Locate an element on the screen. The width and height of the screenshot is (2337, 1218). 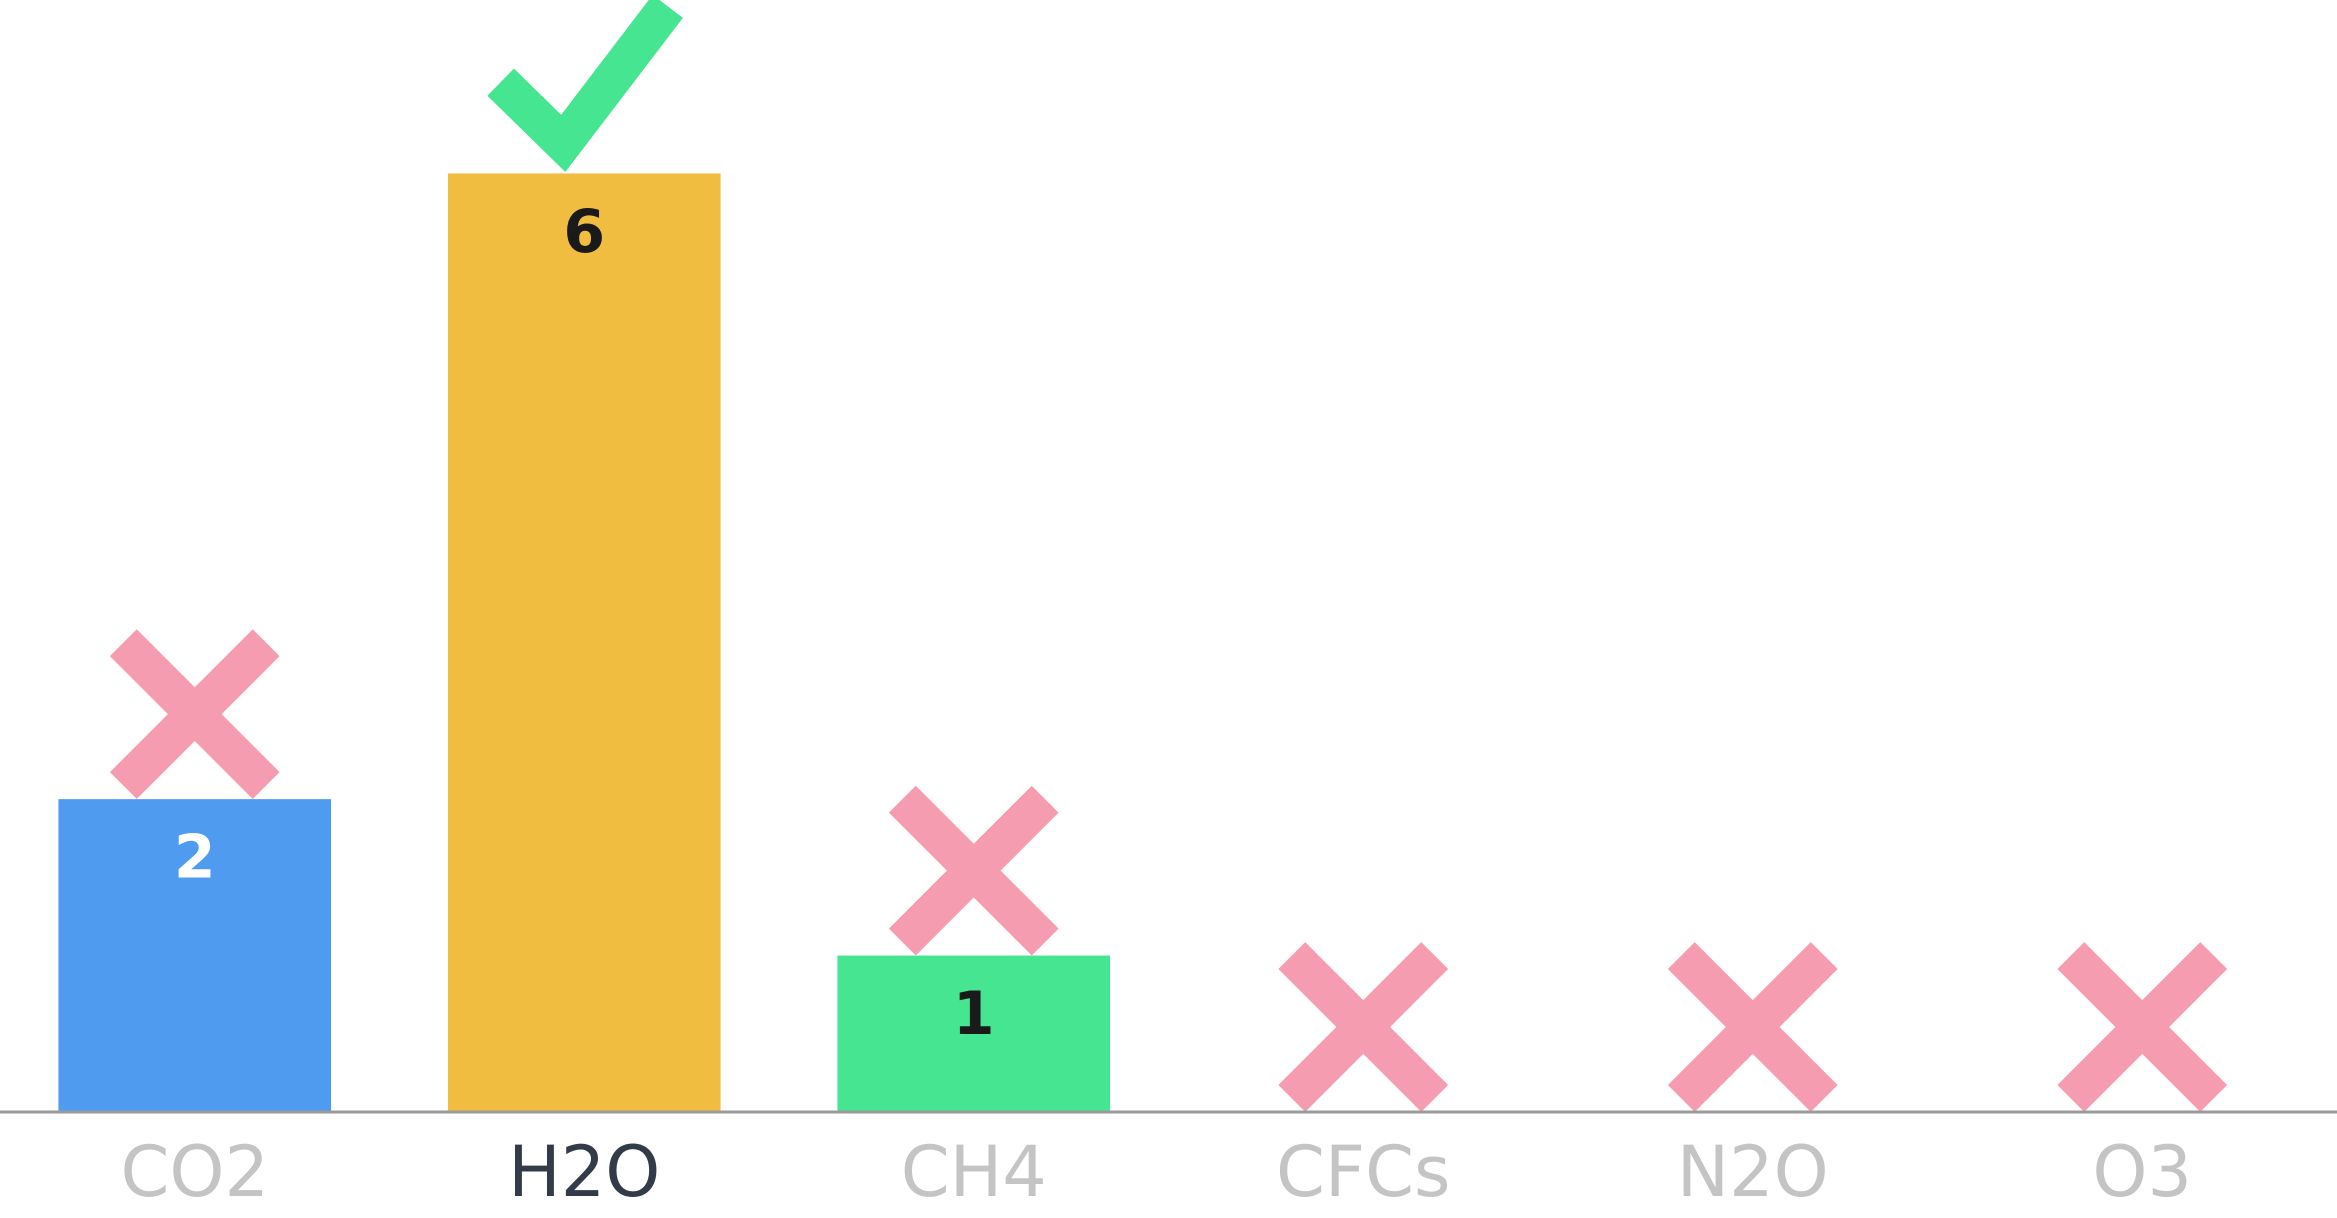
bar-value-label: 2 is located at coordinates (195, 858).